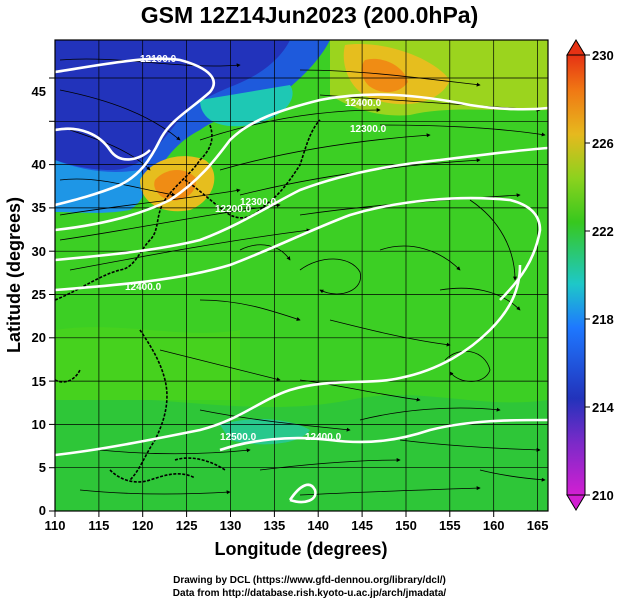 This screenshot has height=605, width=619. Describe the element at coordinates (603, 407) in the screenshot. I see `colorbar-tick-label: 214` at that location.